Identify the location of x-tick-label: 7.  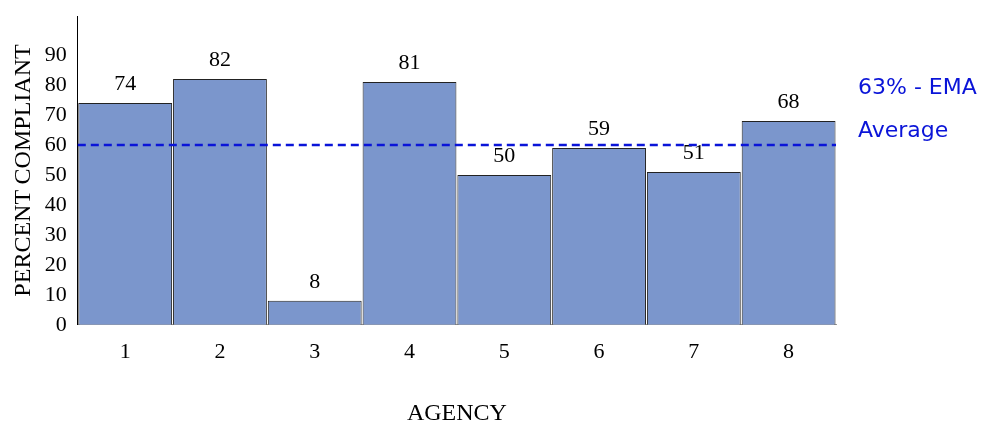
(694, 350).